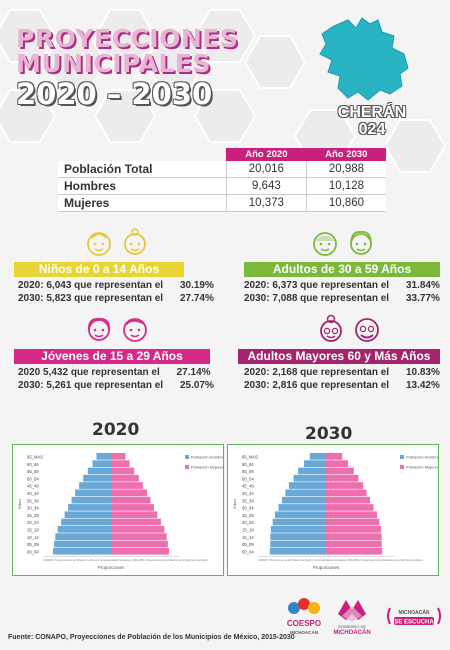  What do you see at coordinates (346, 154) in the screenshot?
I see `header-2030: Año 2030` at bounding box center [346, 154].